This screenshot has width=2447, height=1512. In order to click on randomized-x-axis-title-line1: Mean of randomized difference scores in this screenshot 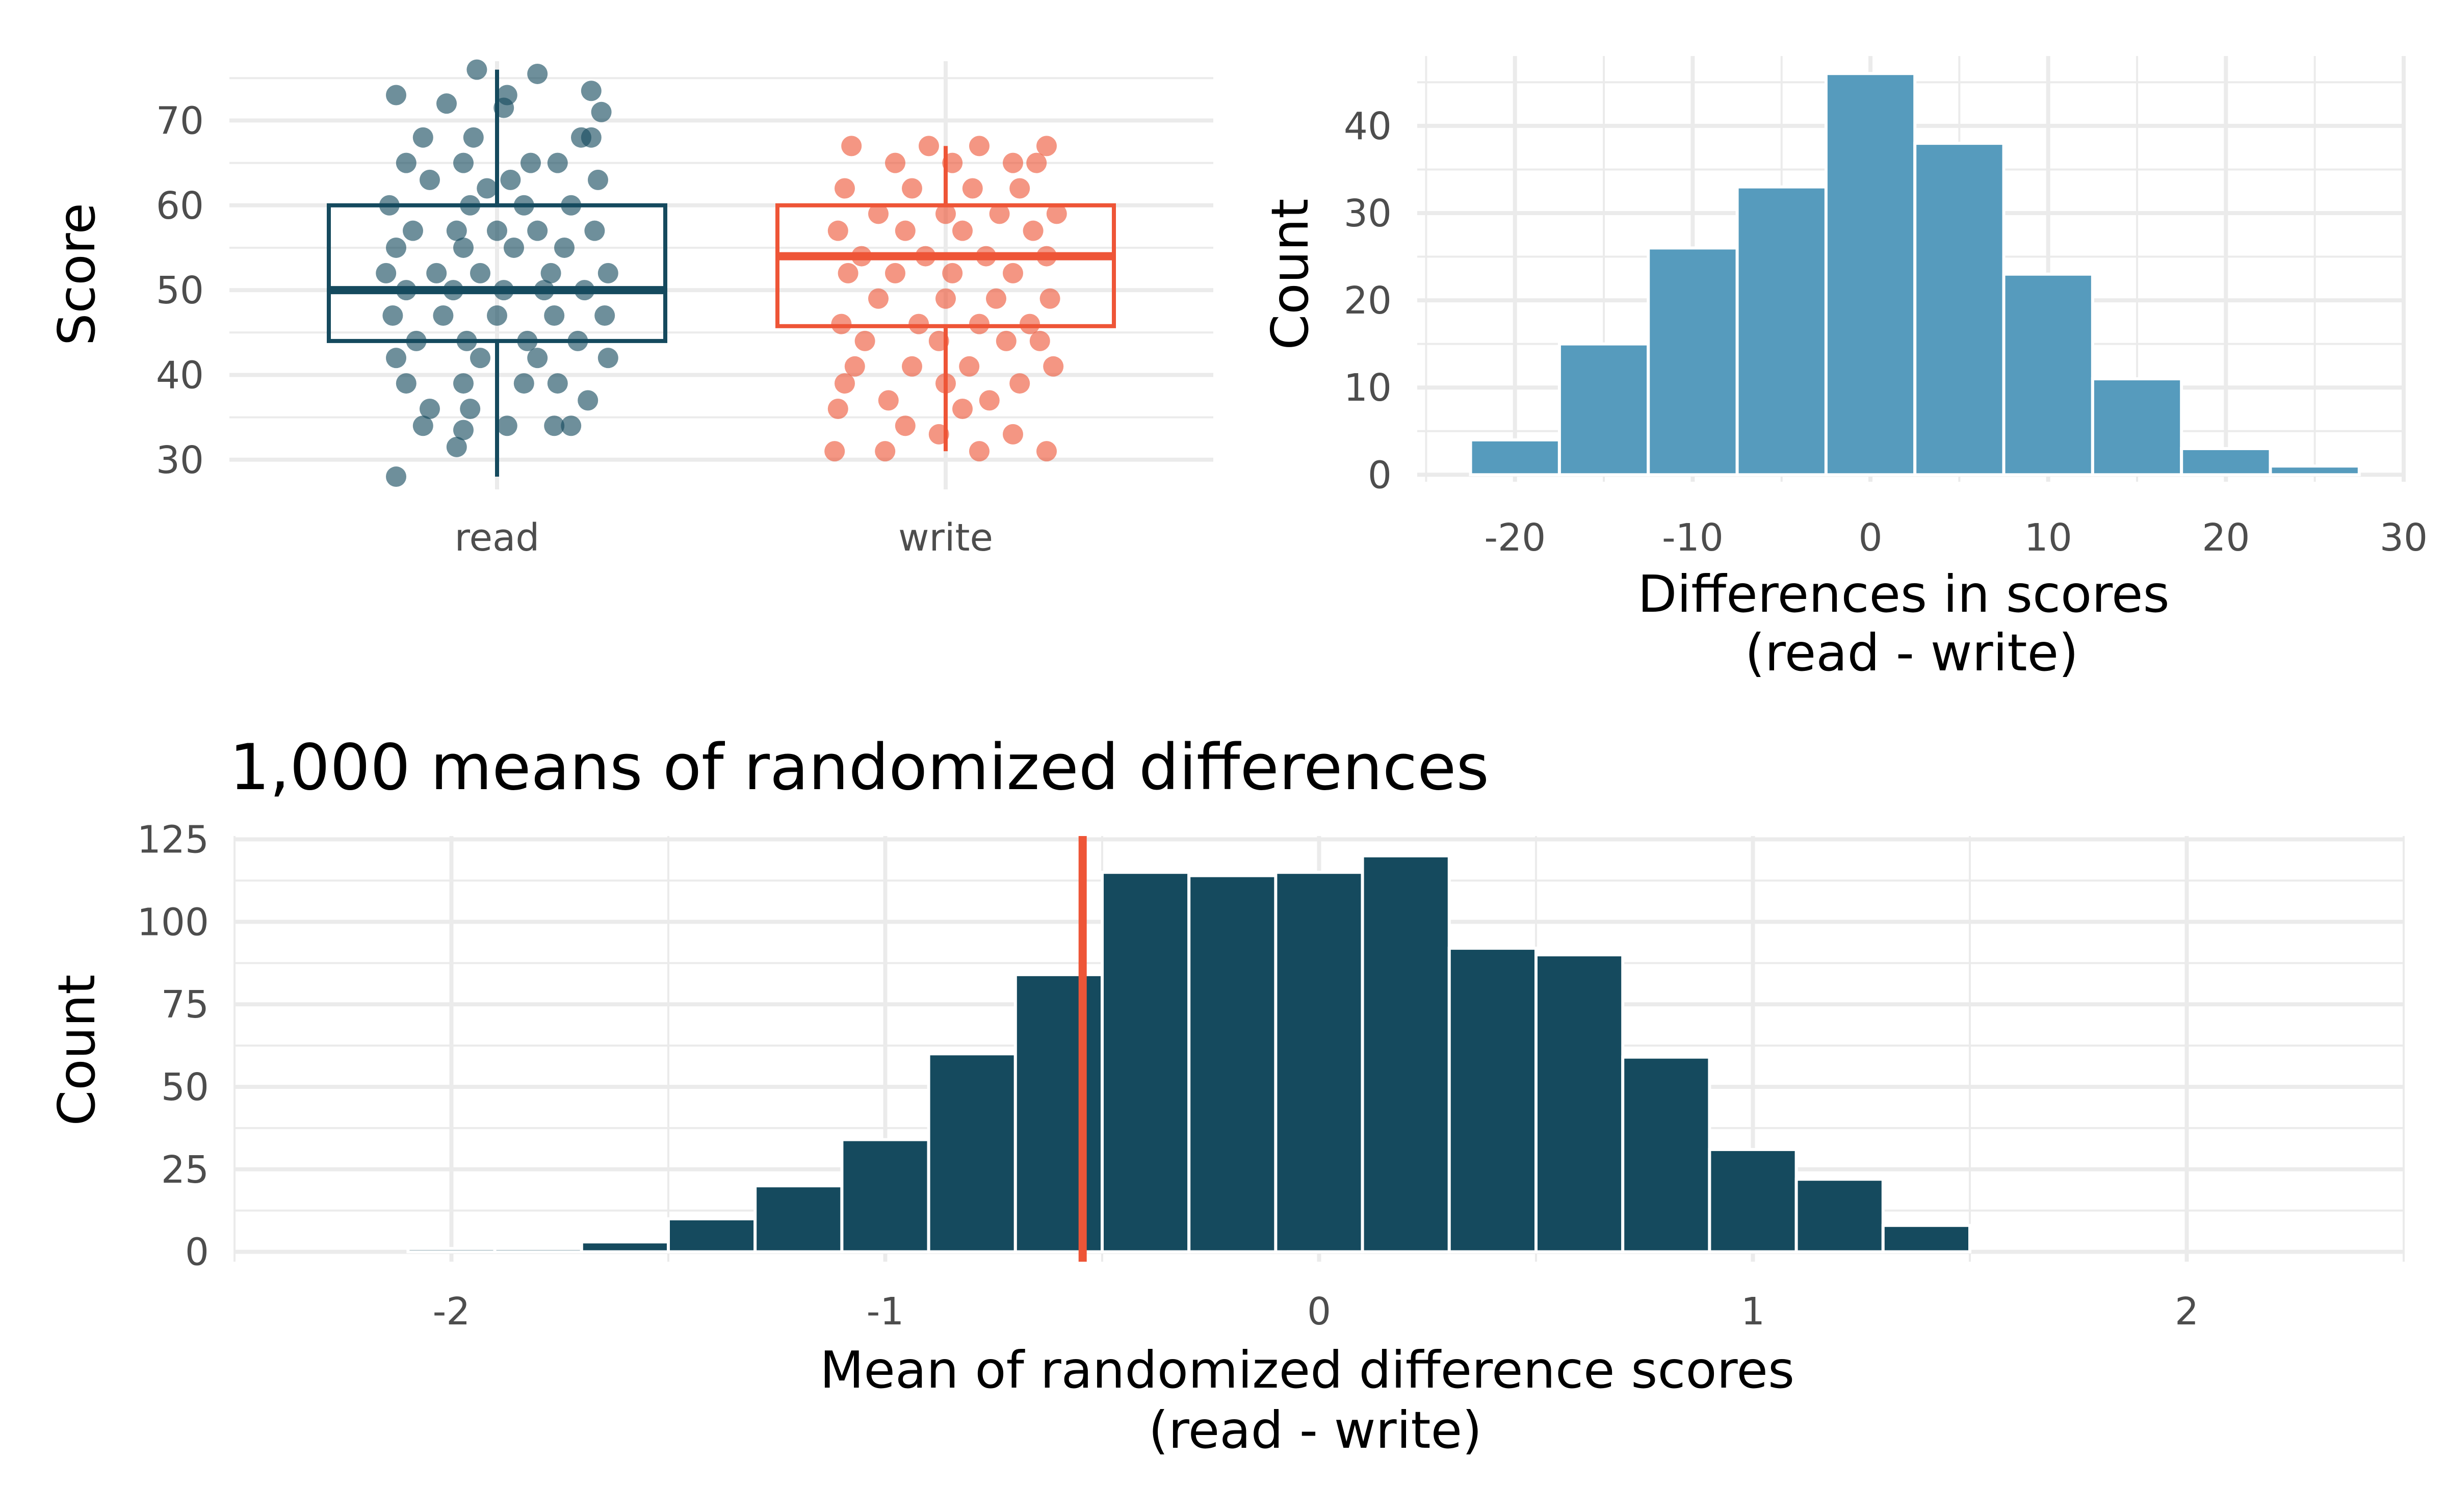, I will do `click(1307, 1370)`.